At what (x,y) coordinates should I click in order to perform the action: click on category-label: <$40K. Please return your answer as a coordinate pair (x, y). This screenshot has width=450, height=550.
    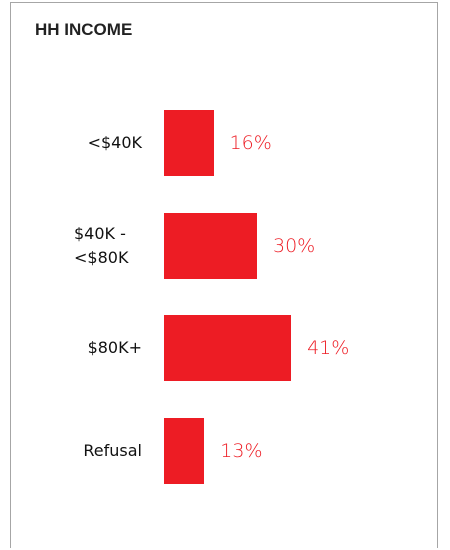
    Looking at the image, I should click on (114, 142).